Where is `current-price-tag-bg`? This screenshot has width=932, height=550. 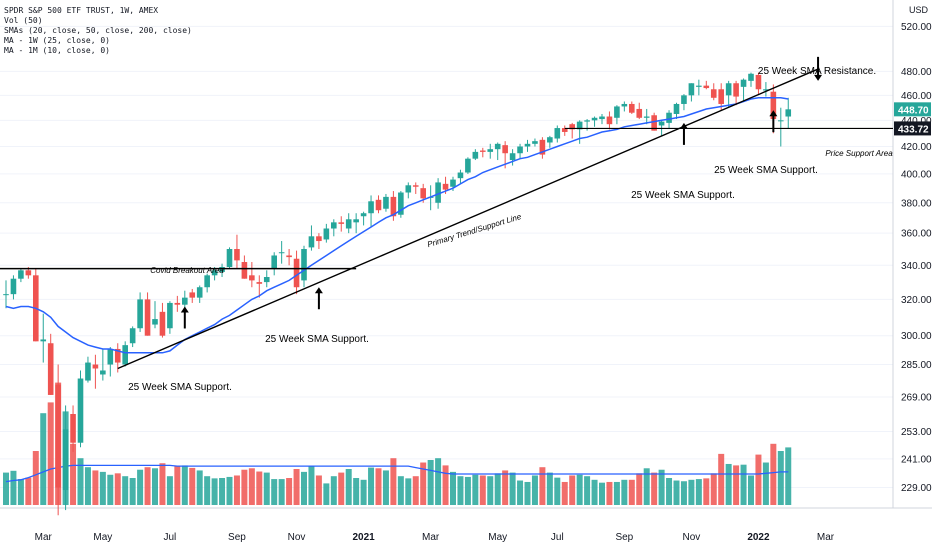 current-price-tag-bg is located at coordinates (912, 109).